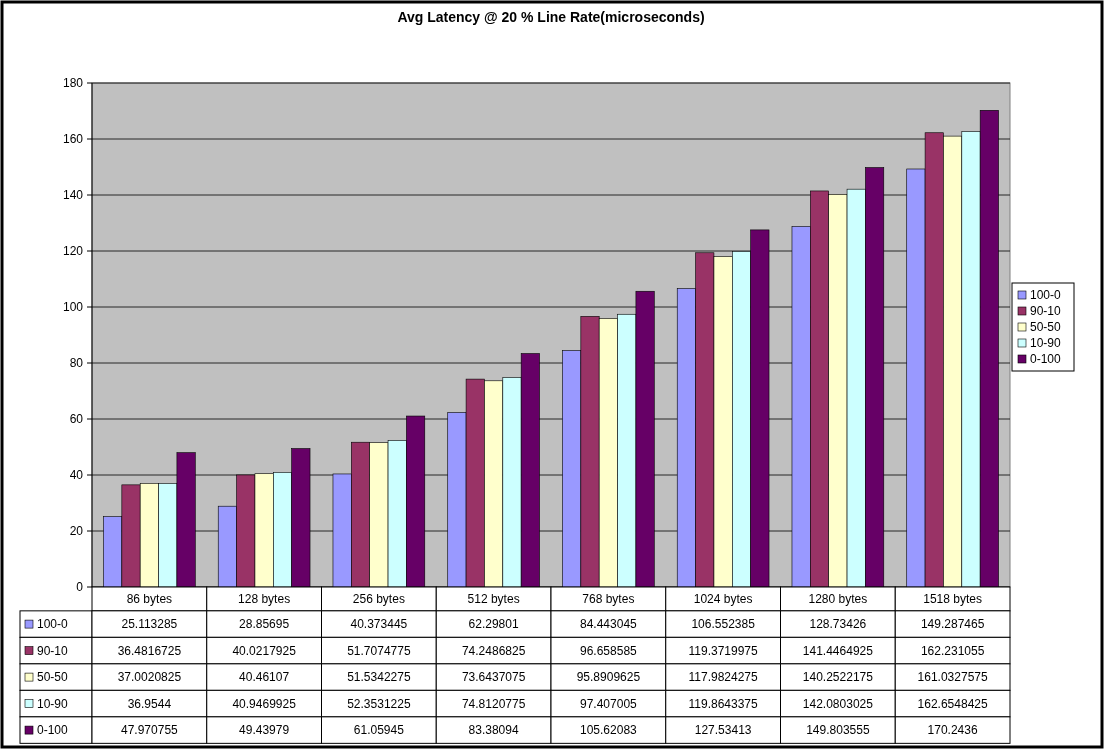  What do you see at coordinates (723, 677) in the screenshot?
I see `data-label: 117.9824275` at bounding box center [723, 677].